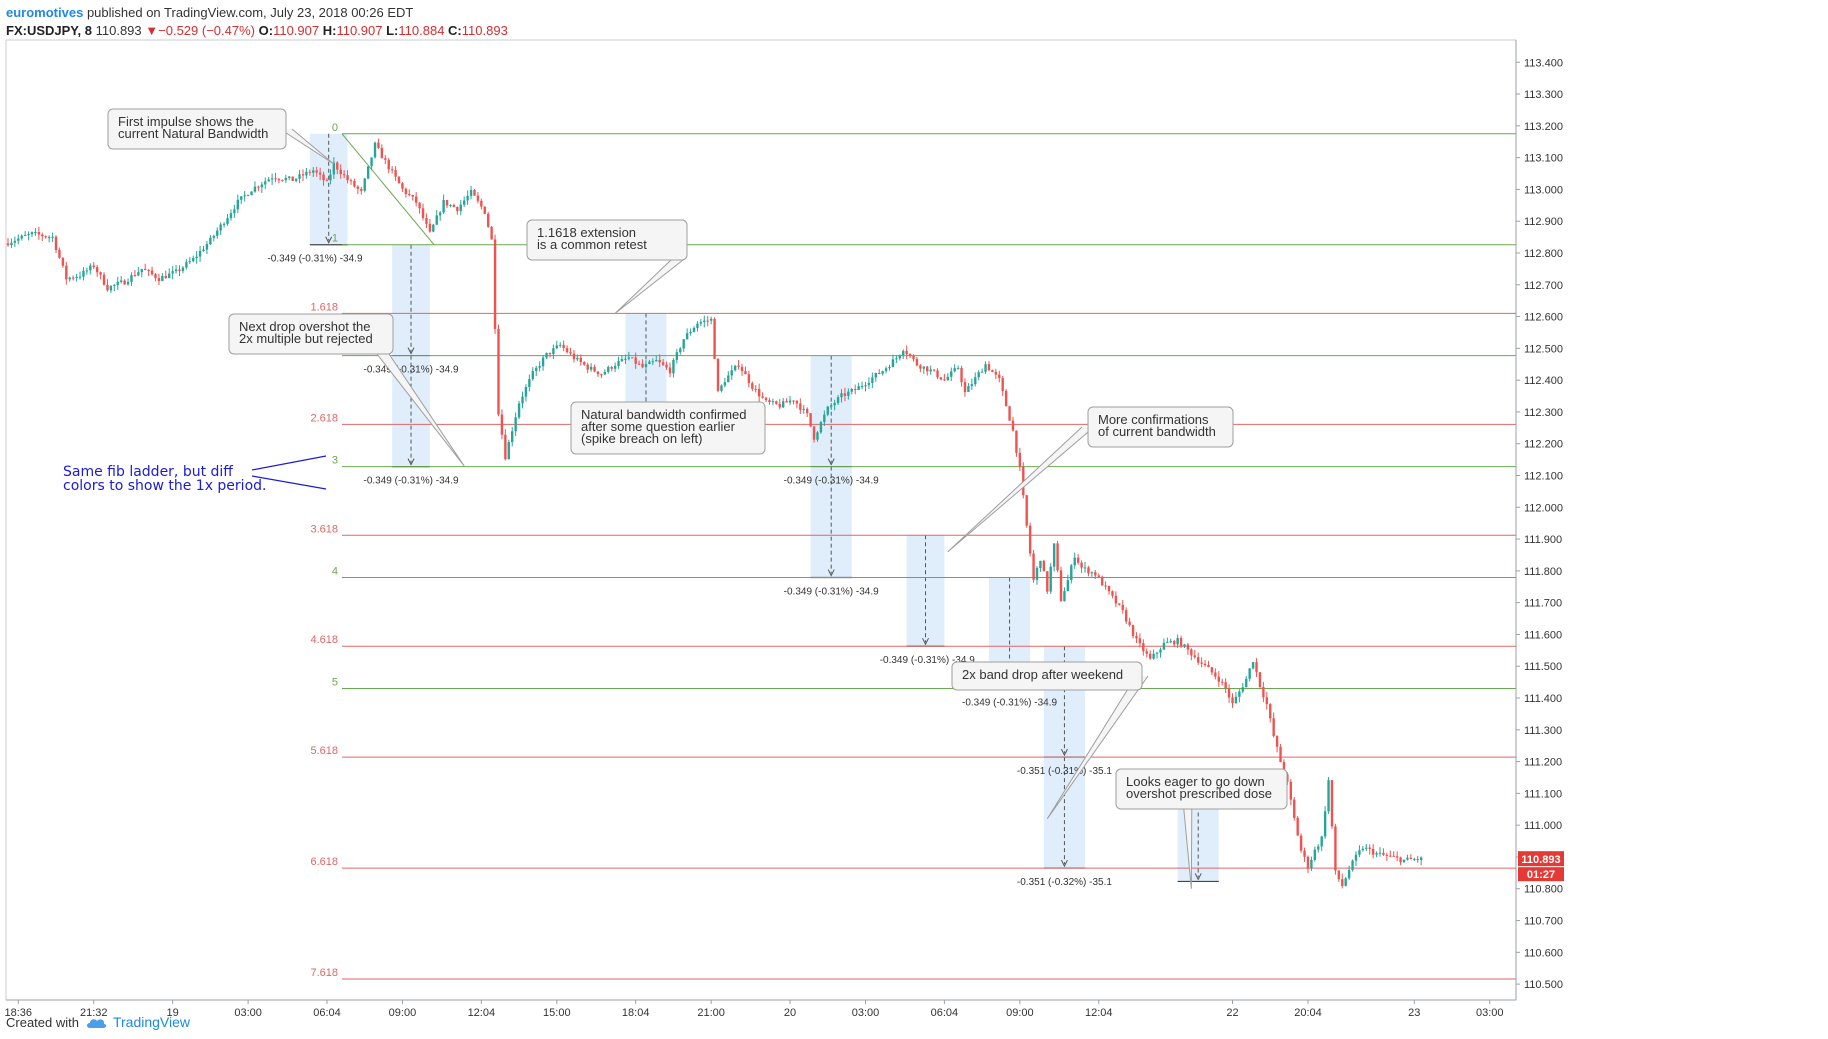 This screenshot has height=1039, width=1828. I want to click on tradingview-brand: TradingView, so click(151, 1022).